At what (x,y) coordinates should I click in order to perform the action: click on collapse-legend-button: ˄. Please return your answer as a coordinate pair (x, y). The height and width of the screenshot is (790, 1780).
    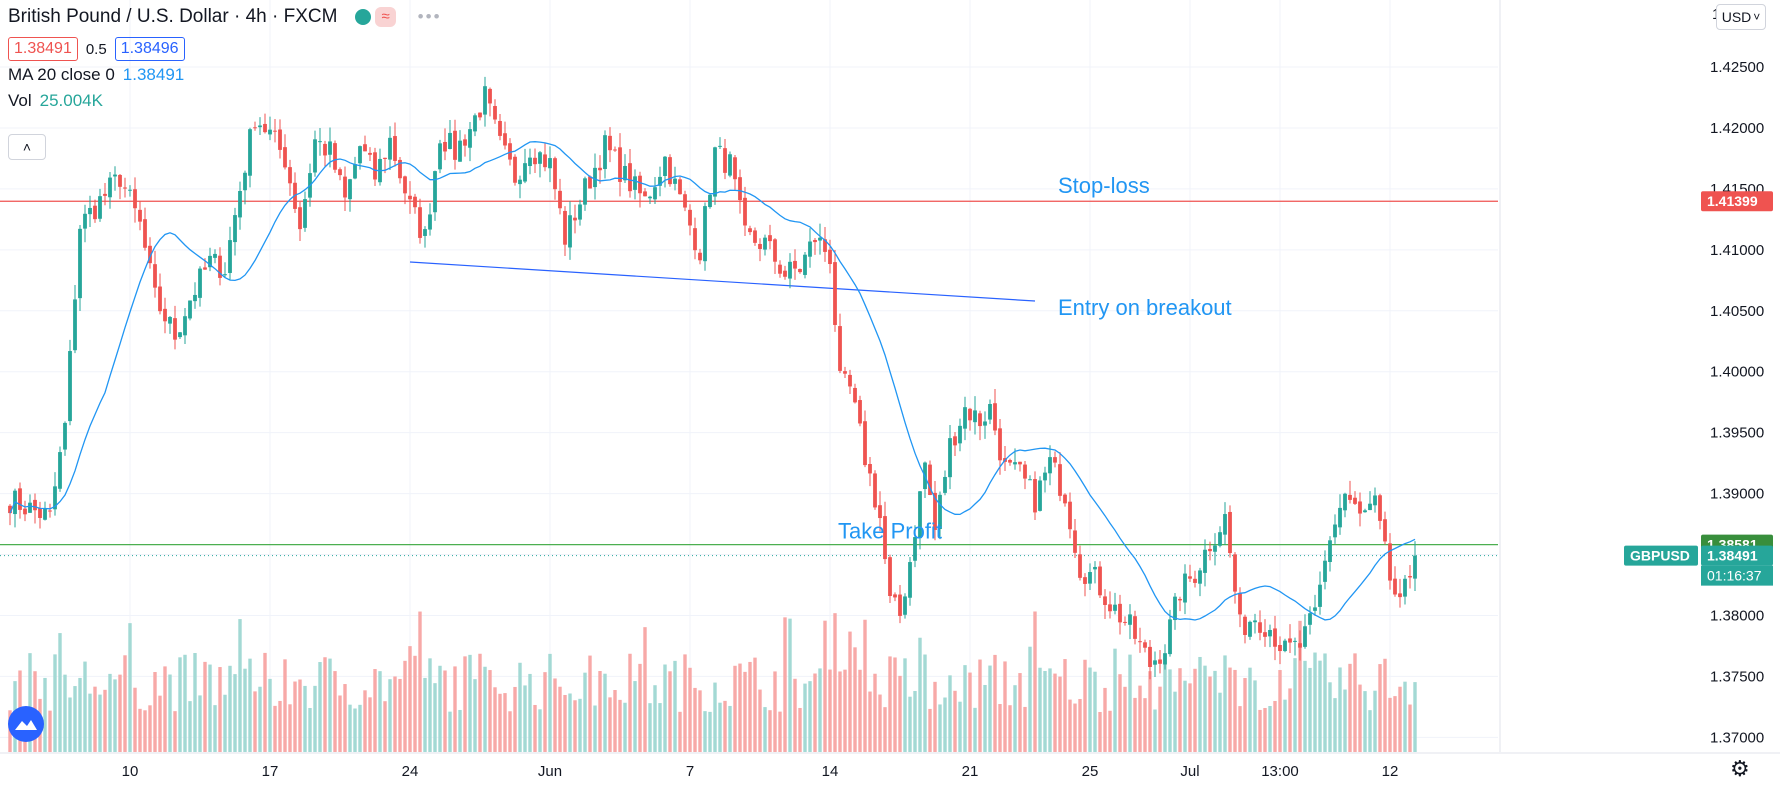
    Looking at the image, I should click on (27, 147).